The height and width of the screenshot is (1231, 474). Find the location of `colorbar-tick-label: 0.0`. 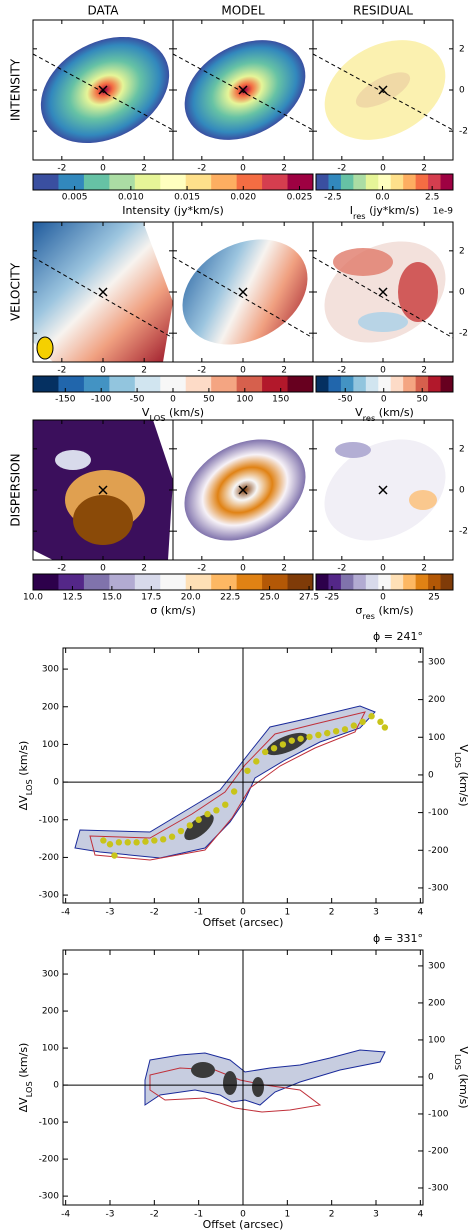

colorbar-tick-label: 0.0 is located at coordinates (382, 198).